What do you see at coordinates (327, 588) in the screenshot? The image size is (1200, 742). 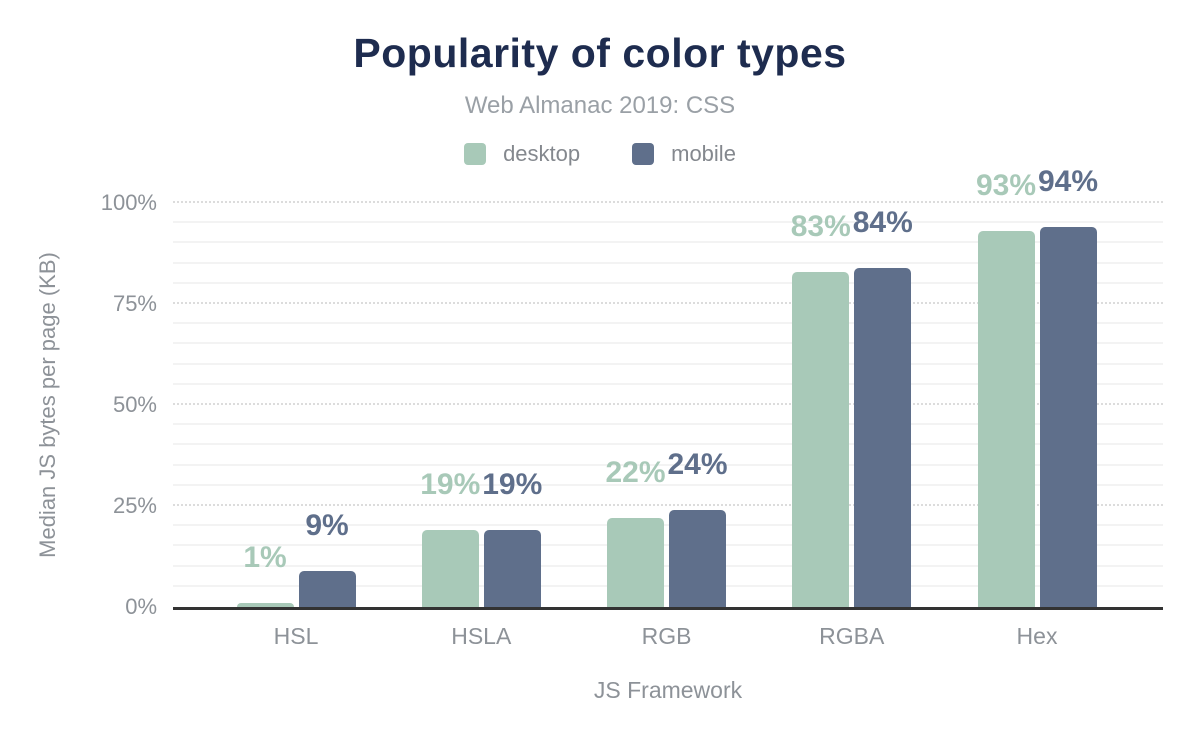 I see `bar-mobile-hsl` at bounding box center [327, 588].